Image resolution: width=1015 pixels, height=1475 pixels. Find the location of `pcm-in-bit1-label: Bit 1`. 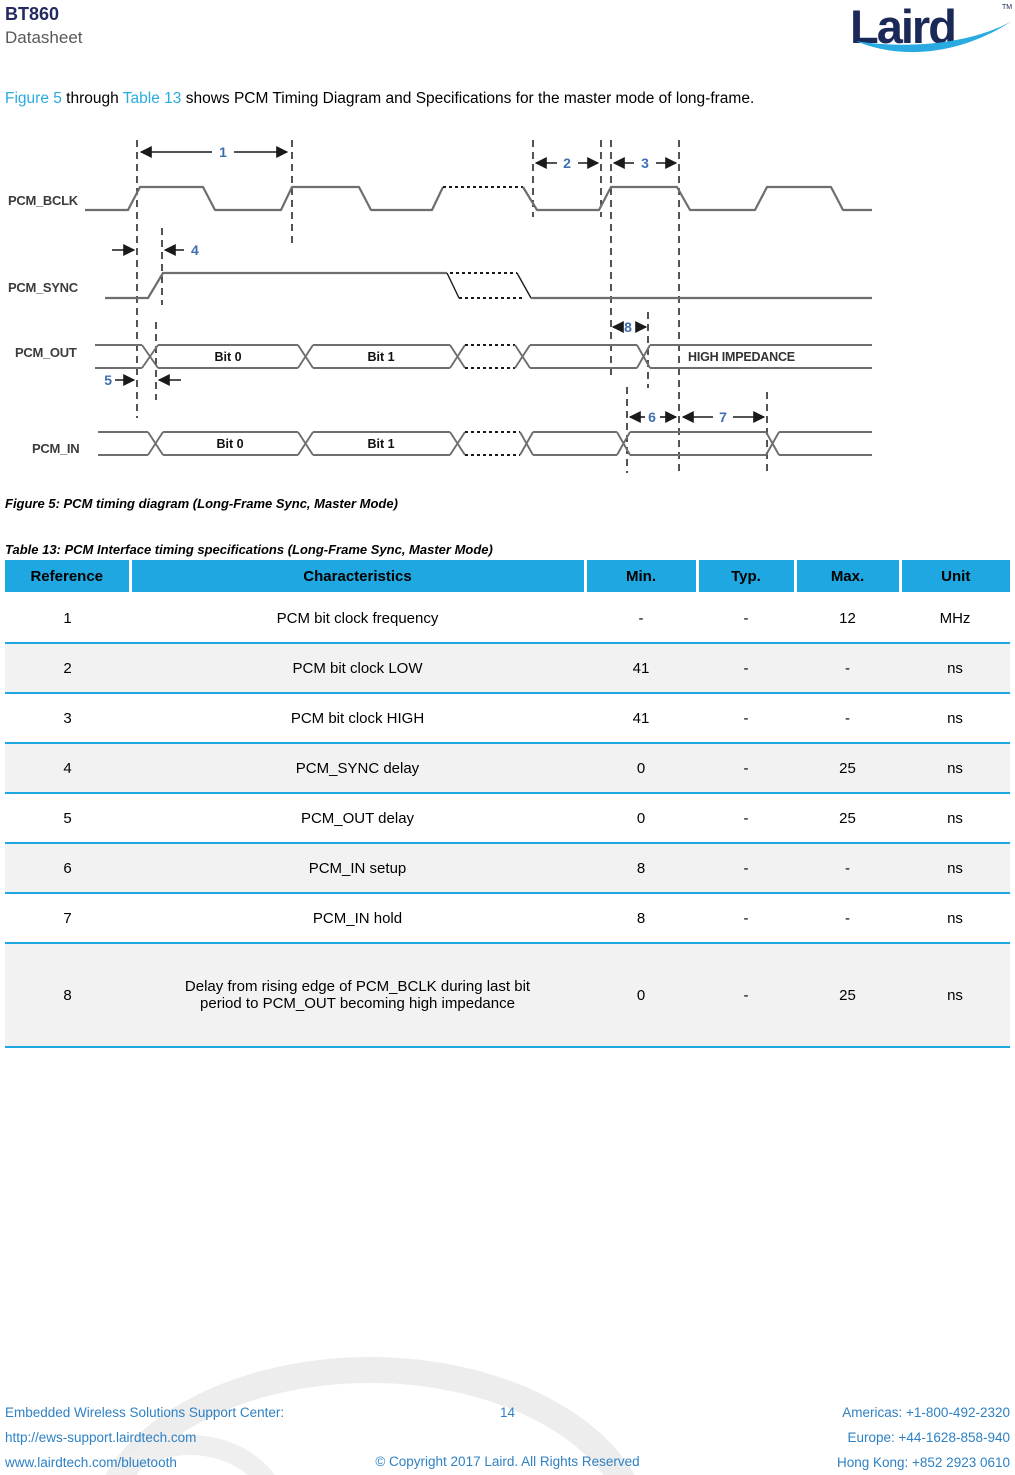

pcm-in-bit1-label: Bit 1 is located at coordinates (380, 444).